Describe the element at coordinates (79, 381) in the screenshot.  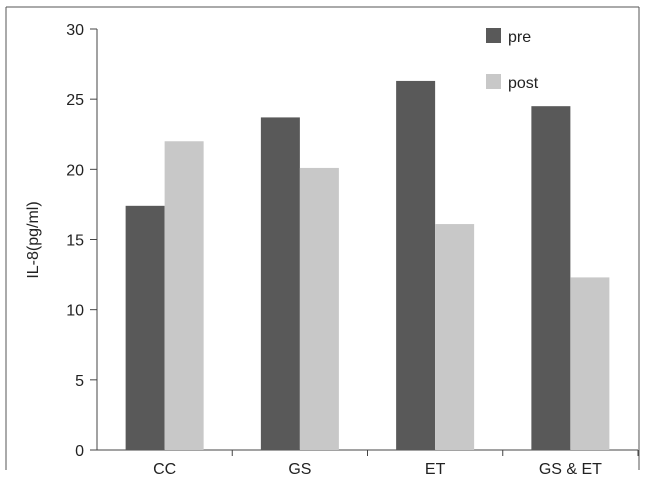
I see `y-tick-label: 5` at that location.